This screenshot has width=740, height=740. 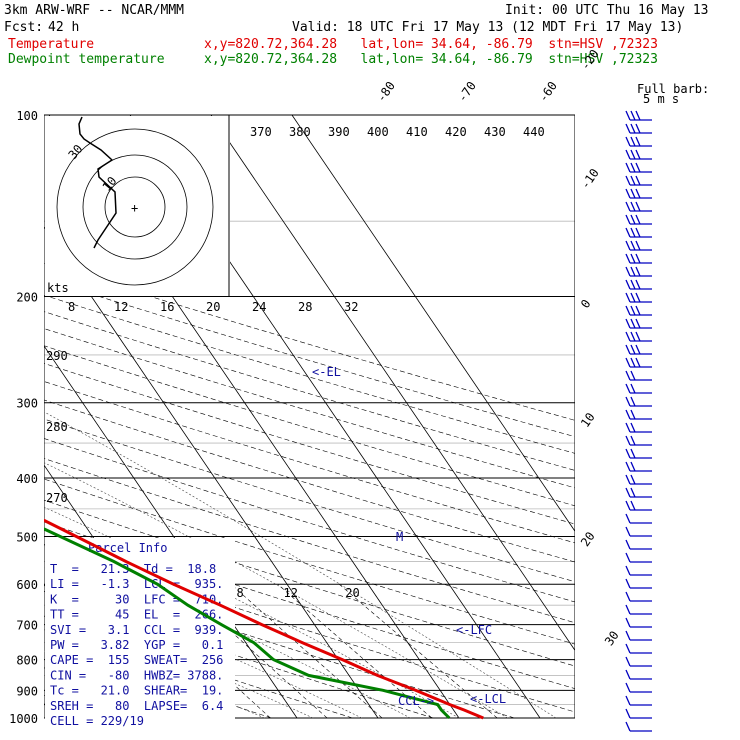 What do you see at coordinates (290, 593) in the screenshot?
I see `mixing-ratio-label: 12` at bounding box center [290, 593].